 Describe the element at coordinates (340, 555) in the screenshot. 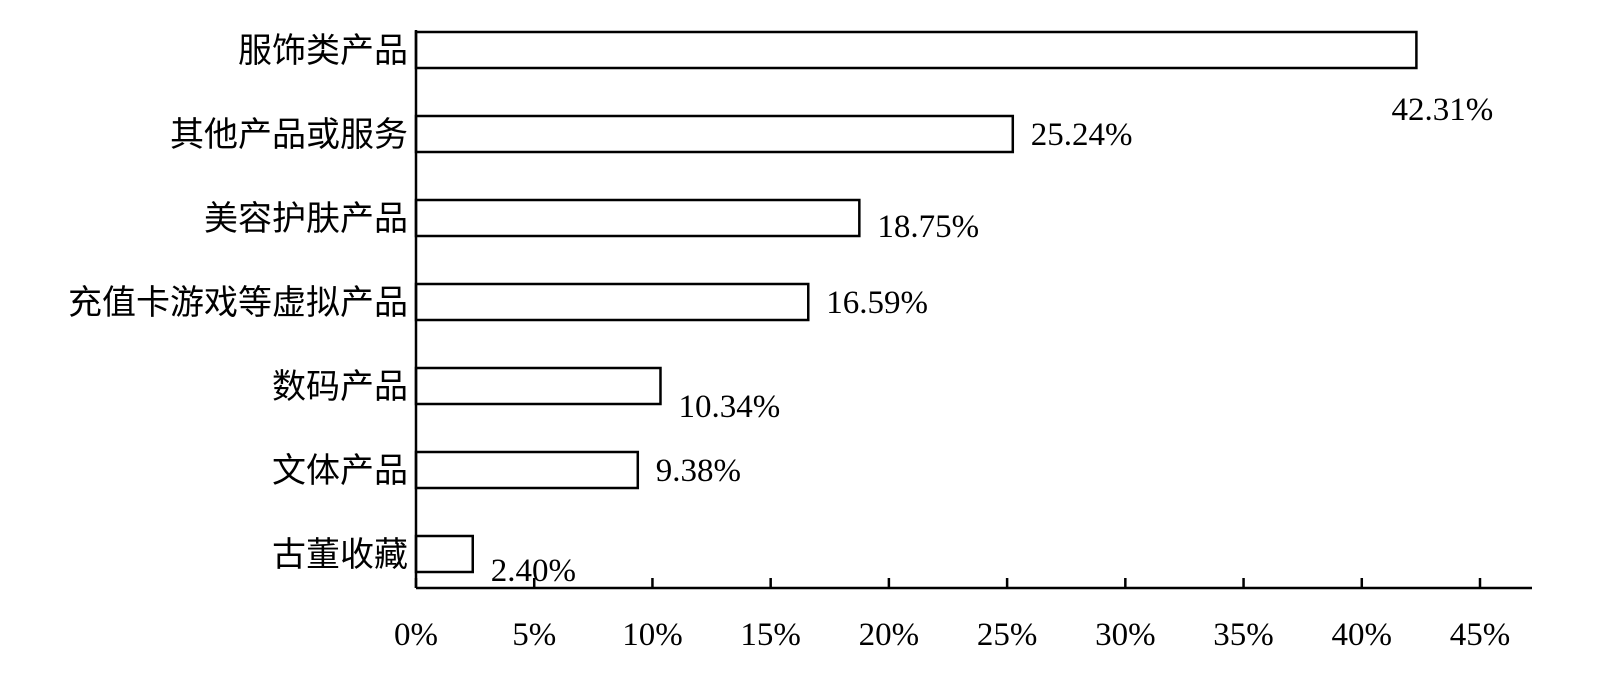

I see `category-label: 古董收藏` at that location.